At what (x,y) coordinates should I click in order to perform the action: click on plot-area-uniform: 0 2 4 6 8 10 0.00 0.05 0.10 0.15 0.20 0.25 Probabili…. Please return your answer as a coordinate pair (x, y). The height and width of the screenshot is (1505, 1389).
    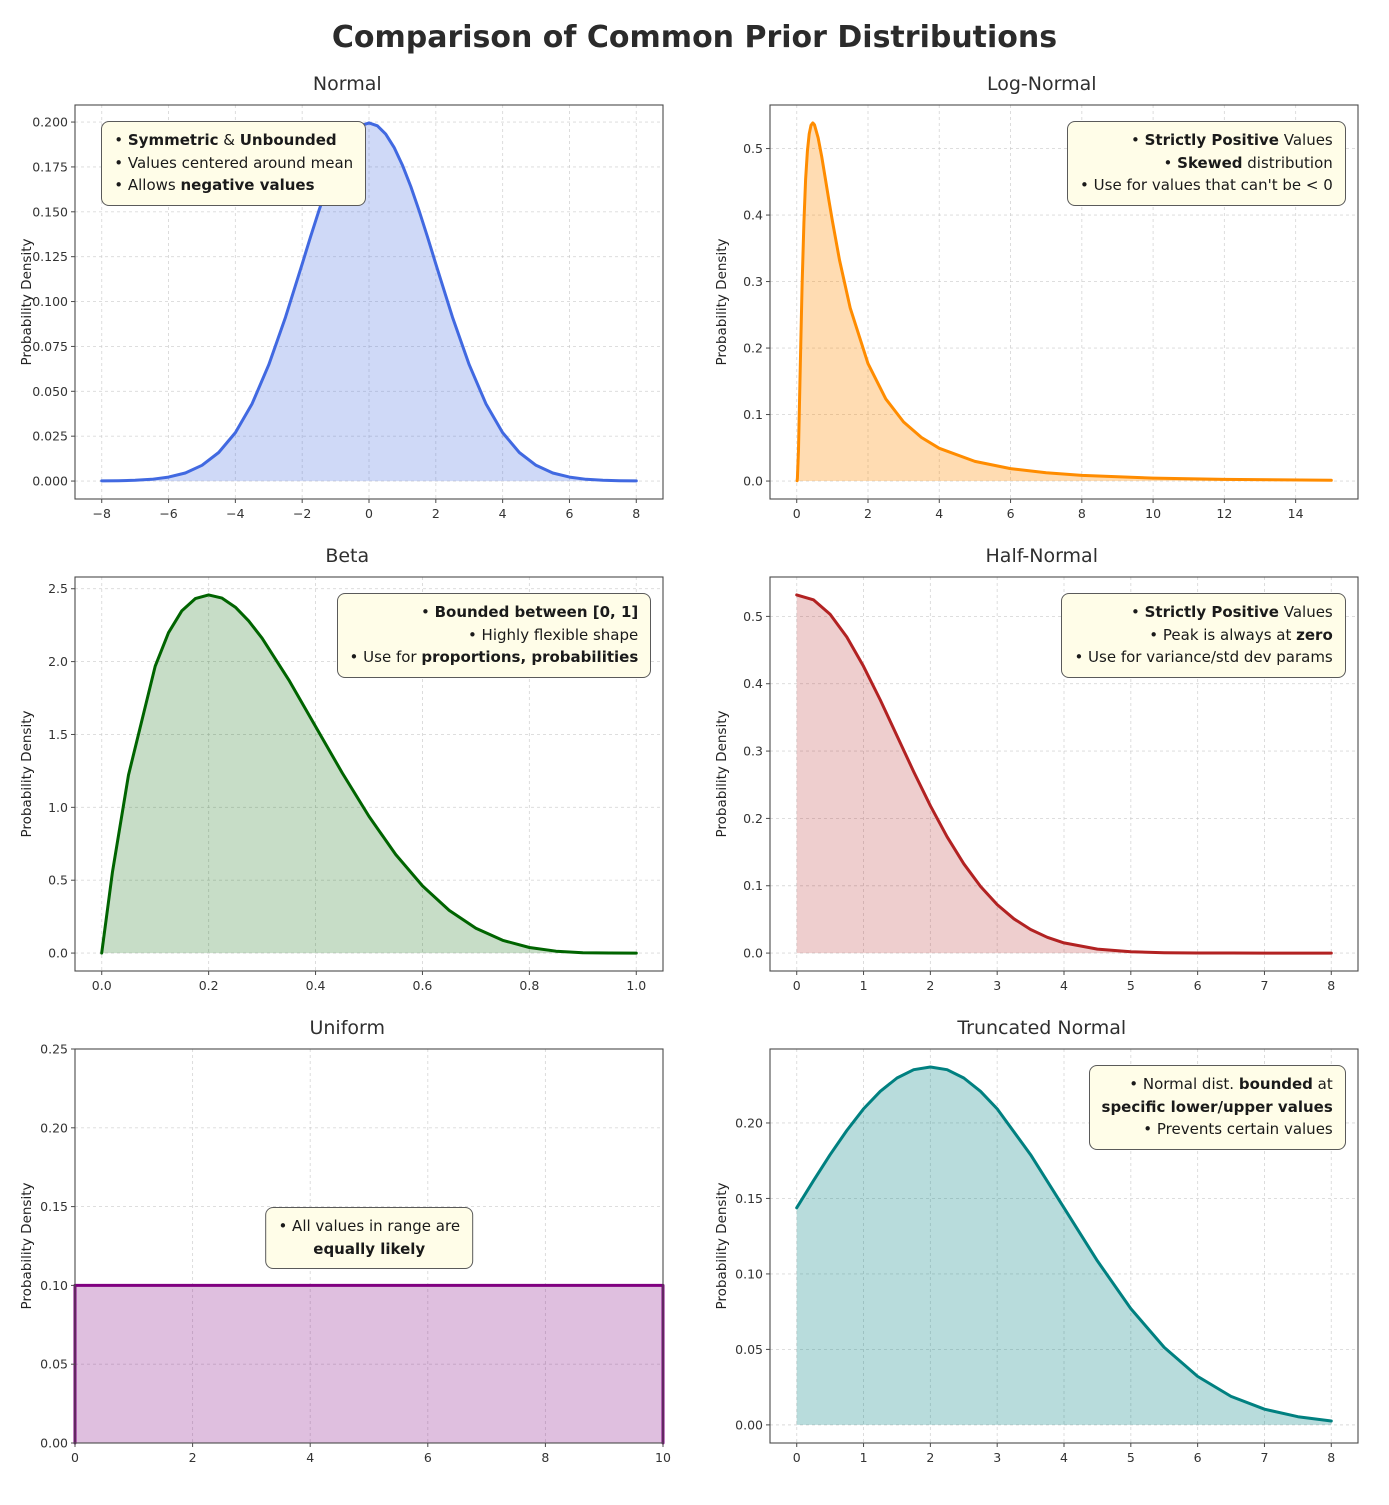
    Looking at the image, I should click on (347, 1259).